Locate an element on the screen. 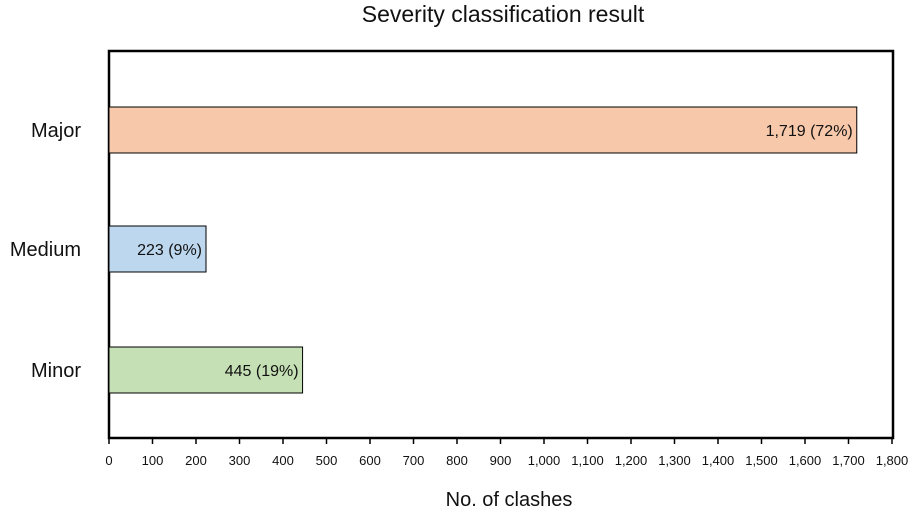 The image size is (911, 512). category-label-major: Major is located at coordinates (56, 131).